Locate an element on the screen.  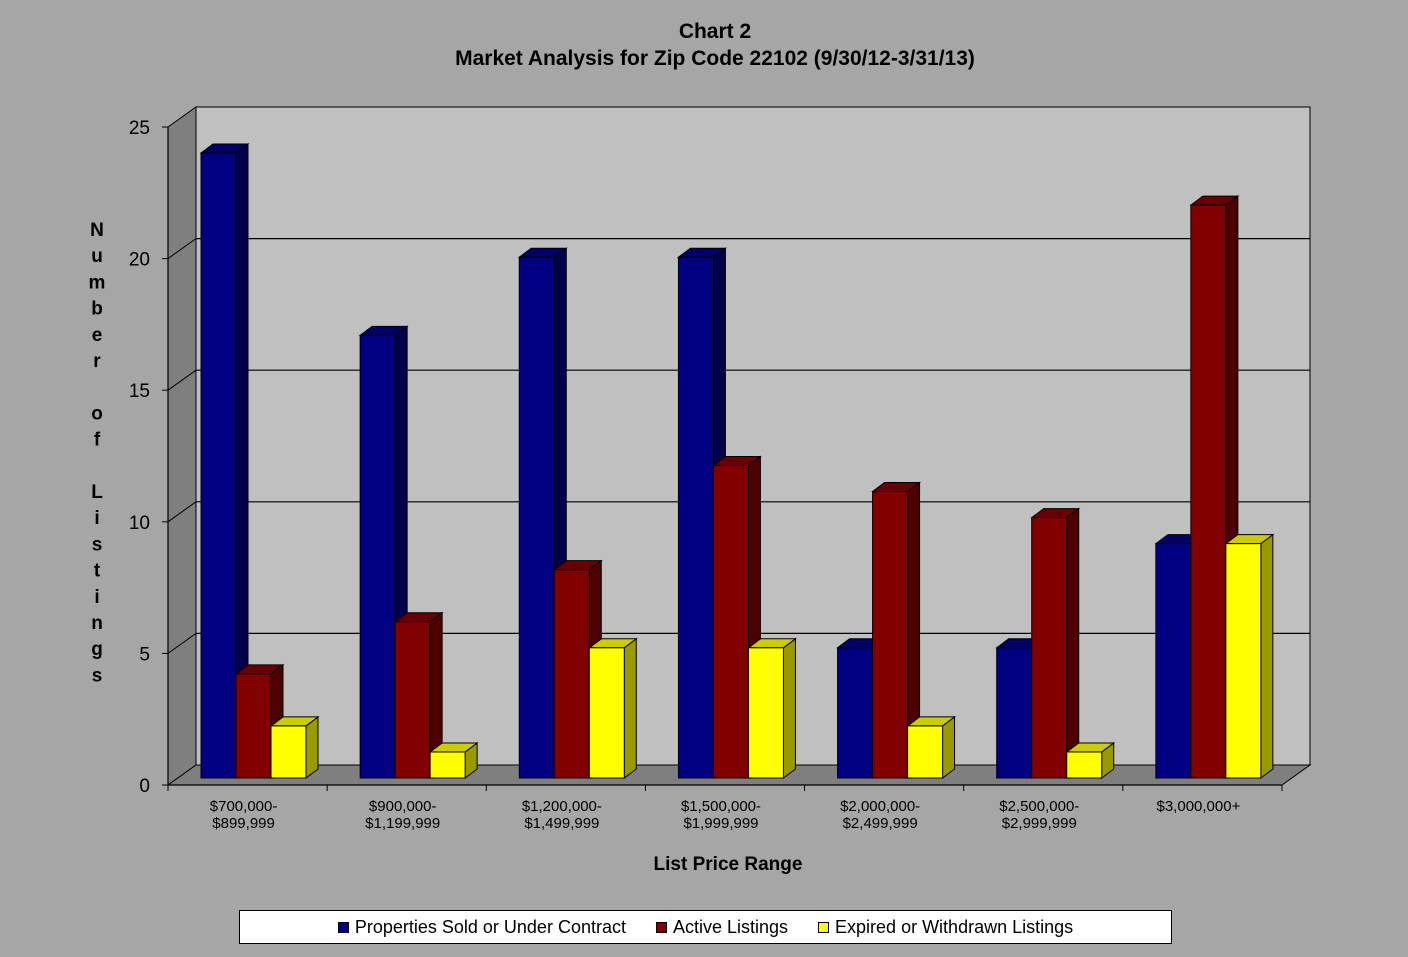
y-tick-label: 15 is located at coordinates (139, 391).